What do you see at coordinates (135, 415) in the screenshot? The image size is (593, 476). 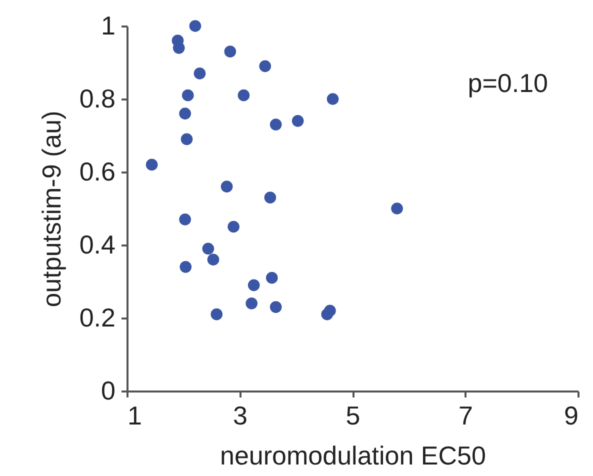 I see `x-tick-label: 1` at bounding box center [135, 415].